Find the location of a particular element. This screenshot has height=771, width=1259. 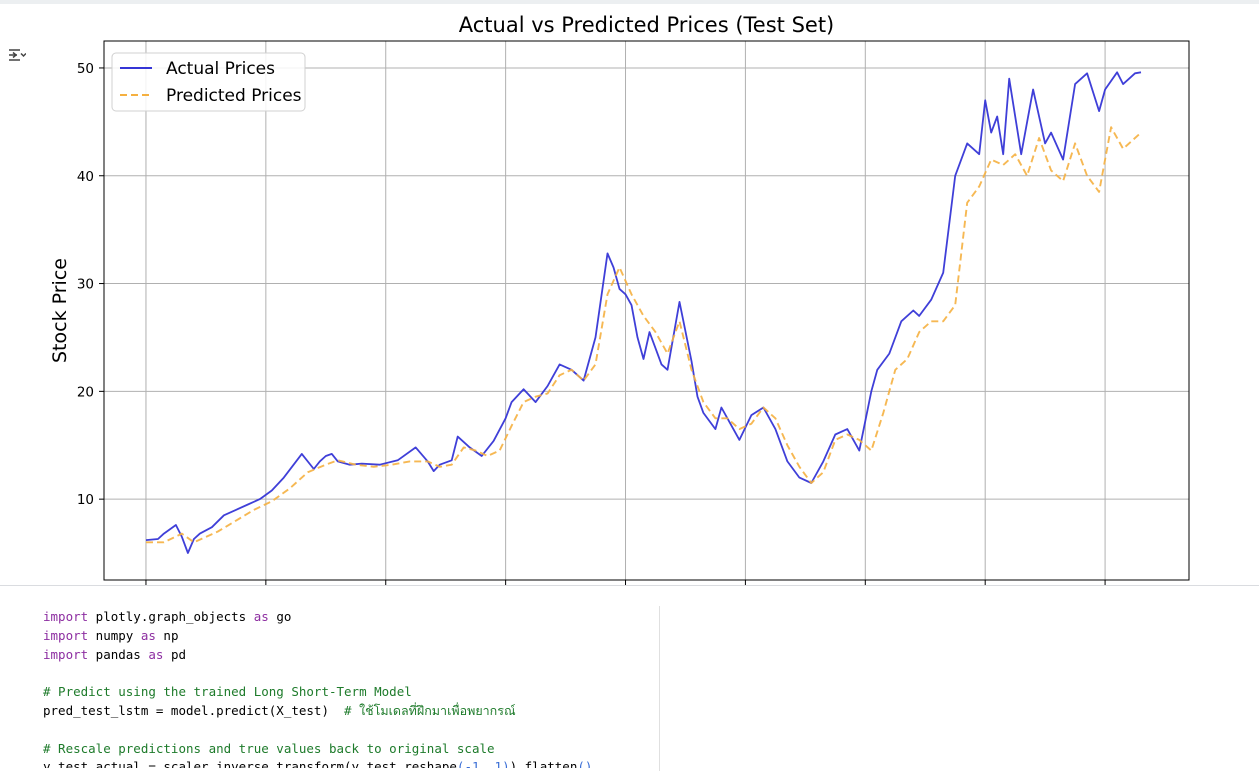

y-tick-label: 30 is located at coordinates (85, 285).